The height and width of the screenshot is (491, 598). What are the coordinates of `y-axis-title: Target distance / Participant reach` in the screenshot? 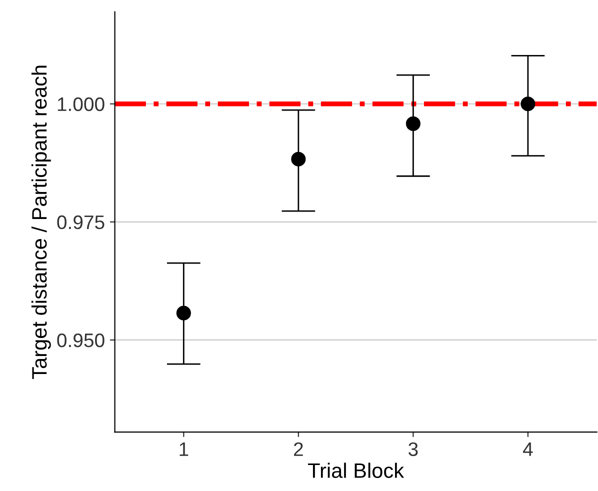 It's located at (41, 222).